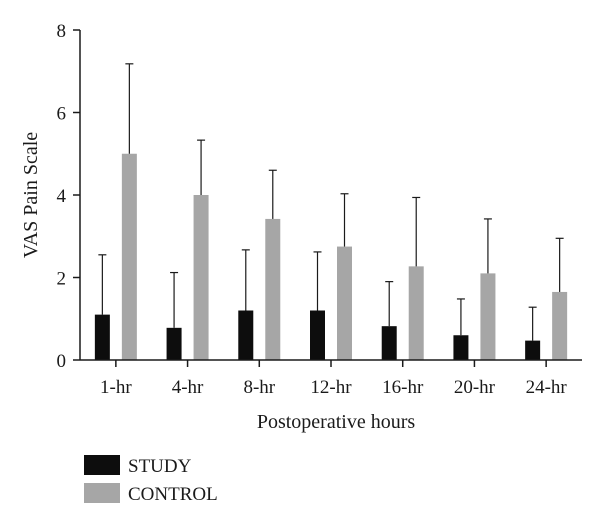 This screenshot has width=600, height=527. Describe the element at coordinates (62, 114) in the screenshot. I see `y-tick-label: 6` at that location.